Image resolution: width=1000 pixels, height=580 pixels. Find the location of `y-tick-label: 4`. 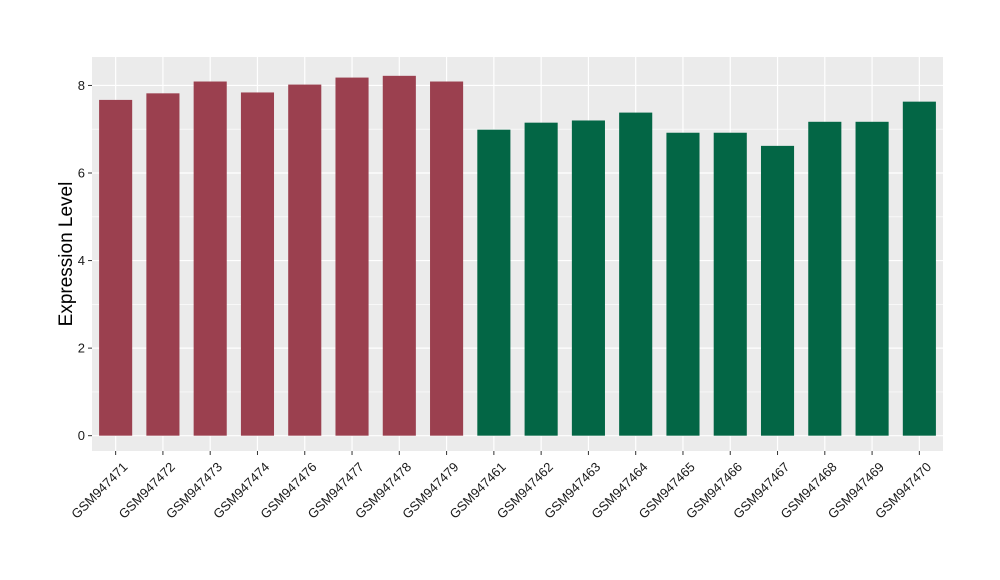

y-tick-label: 4 is located at coordinates (81, 260).